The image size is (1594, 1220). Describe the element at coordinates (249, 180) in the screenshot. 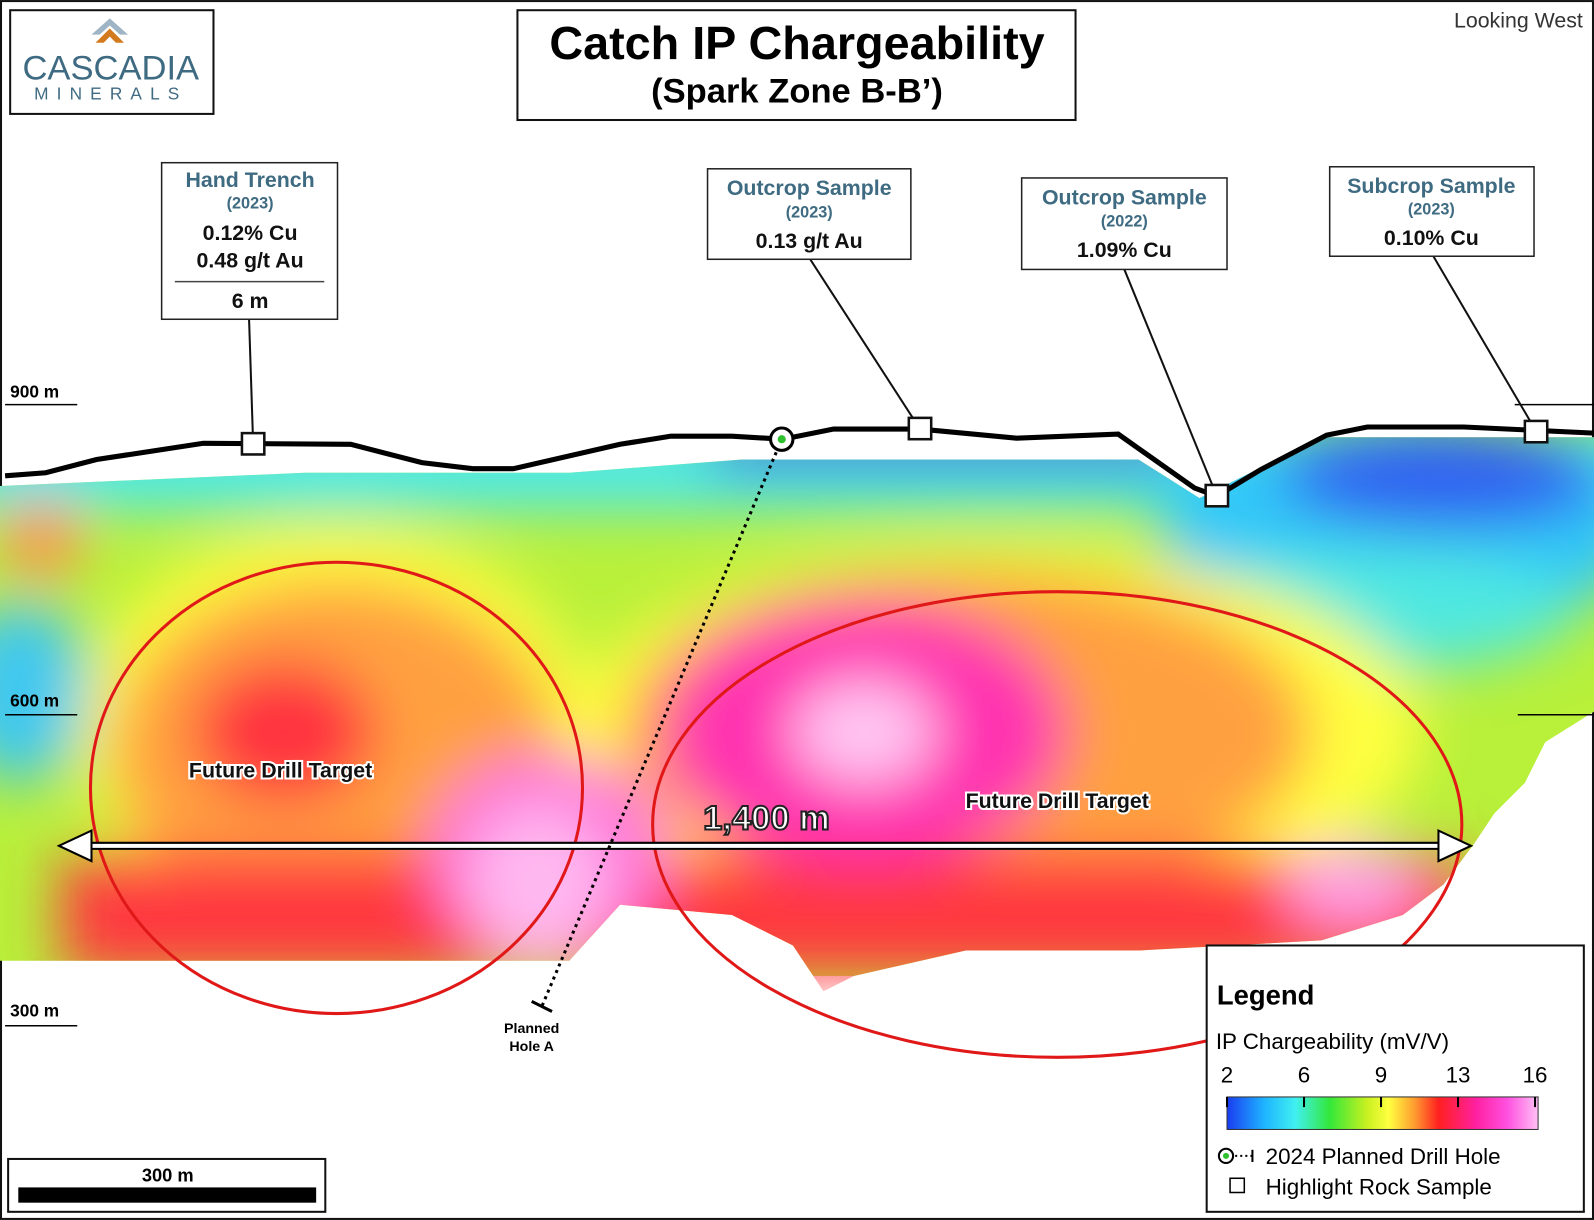

I see `callout-title: Hand Trench` at that location.